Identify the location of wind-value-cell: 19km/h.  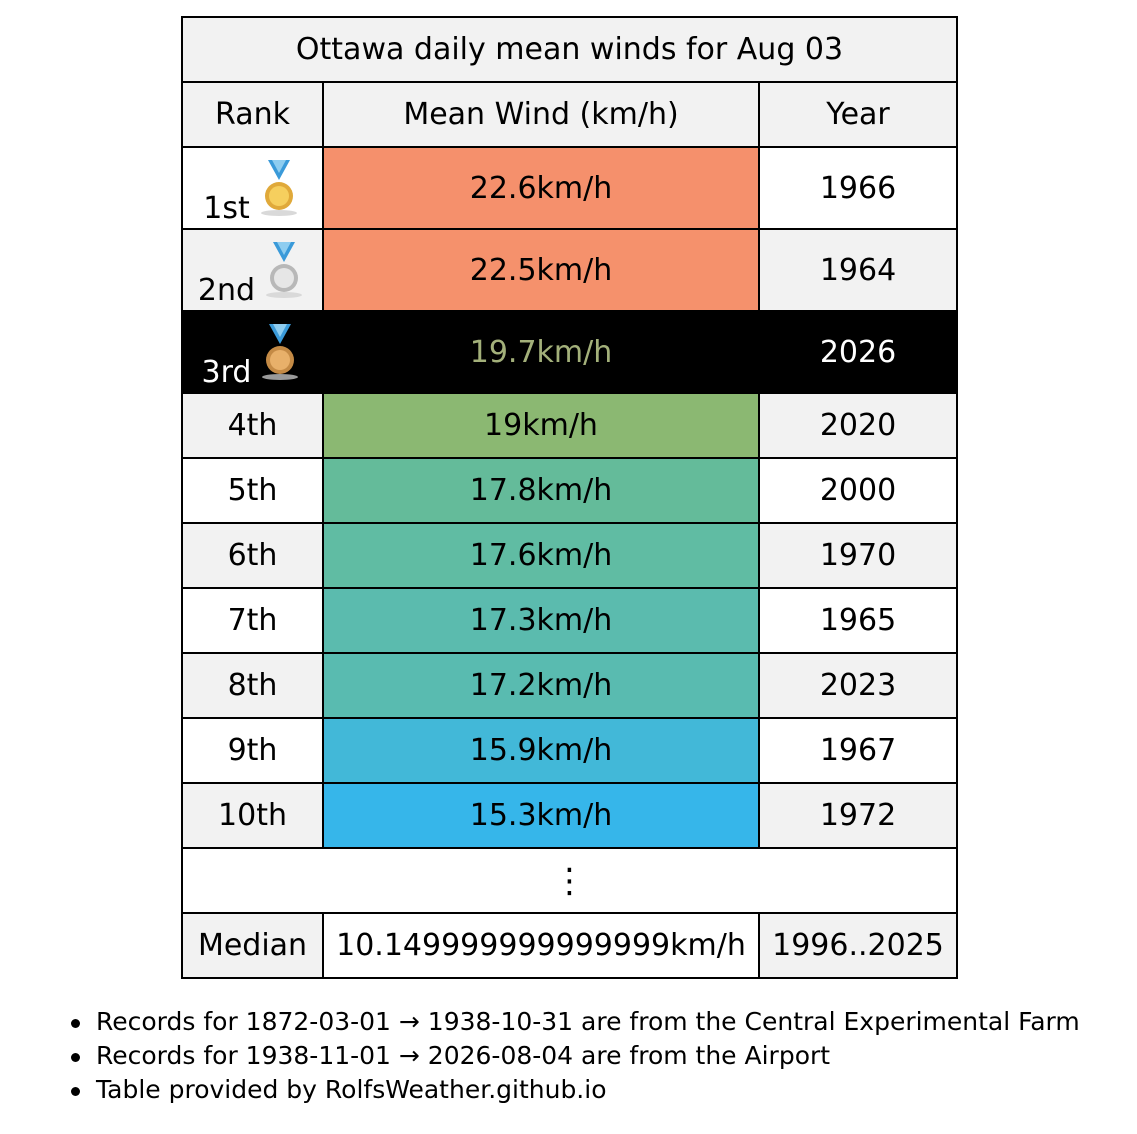
(541, 425).